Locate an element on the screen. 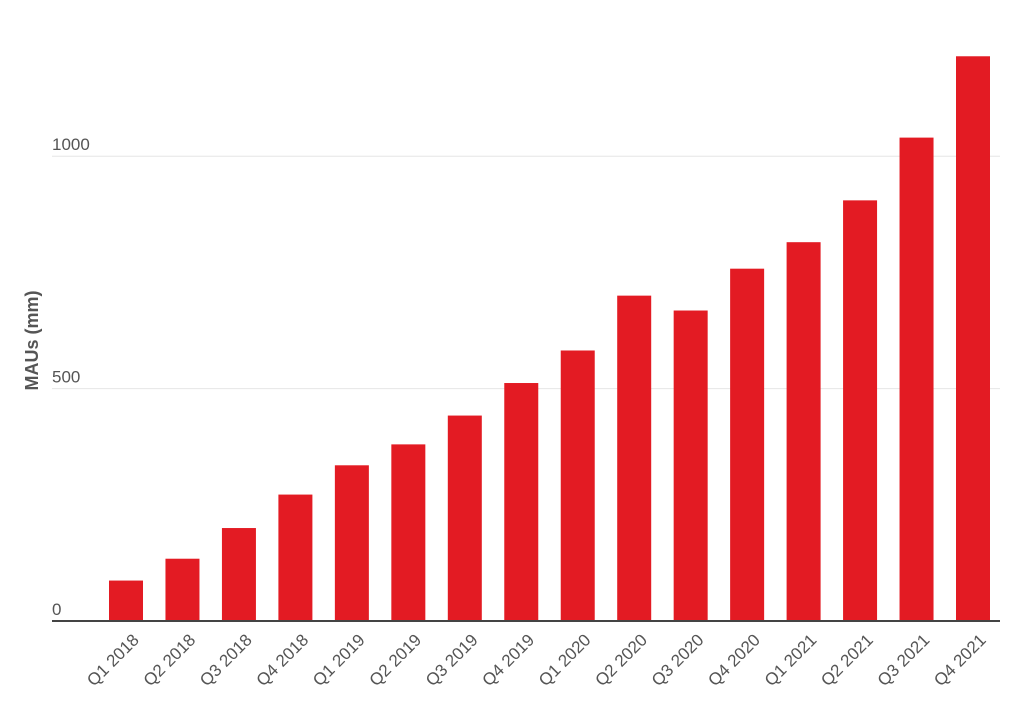 Image resolution: width=1024 pixels, height=709 pixels. y-tick-label: 1000 is located at coordinates (71, 144).